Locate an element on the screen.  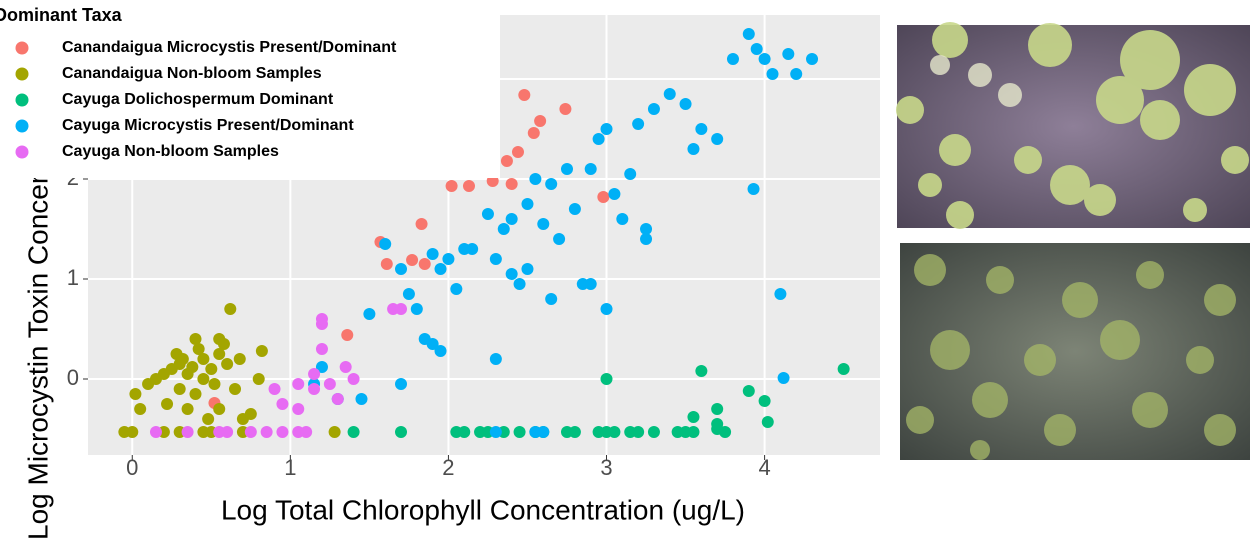
legend-label: Cayuga Dolichospermum Dominant is located at coordinates (198, 99).